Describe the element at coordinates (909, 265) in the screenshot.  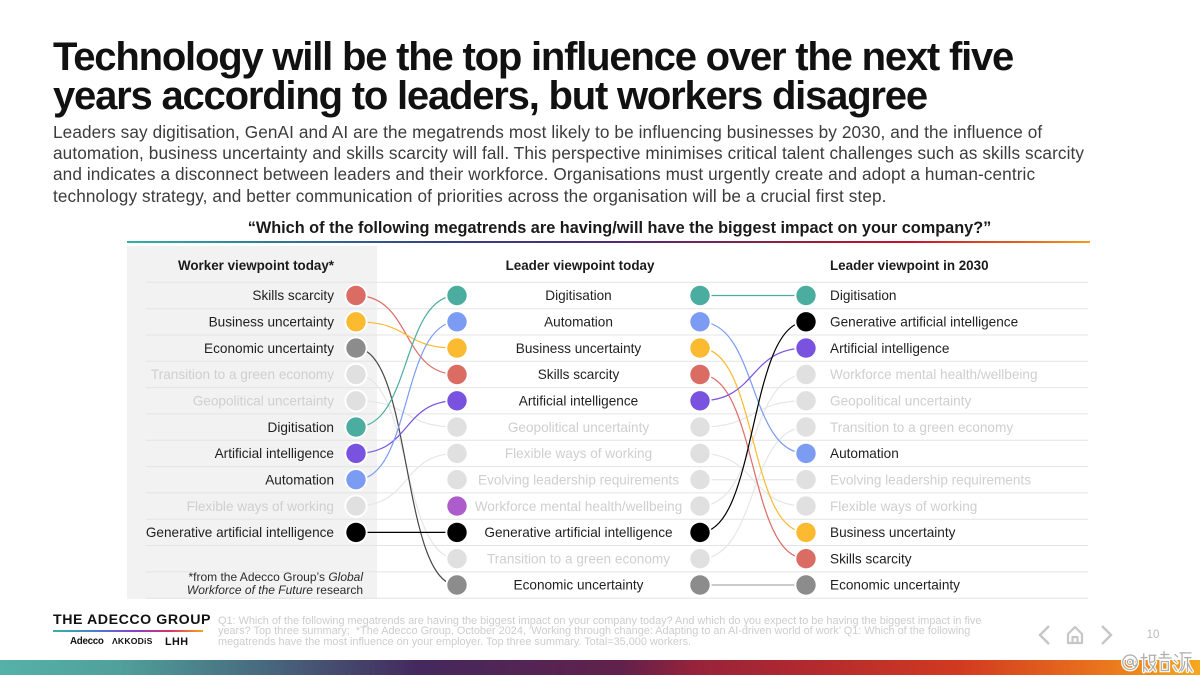
I see `svg-text: Leader viewpoint in 2030` at that location.